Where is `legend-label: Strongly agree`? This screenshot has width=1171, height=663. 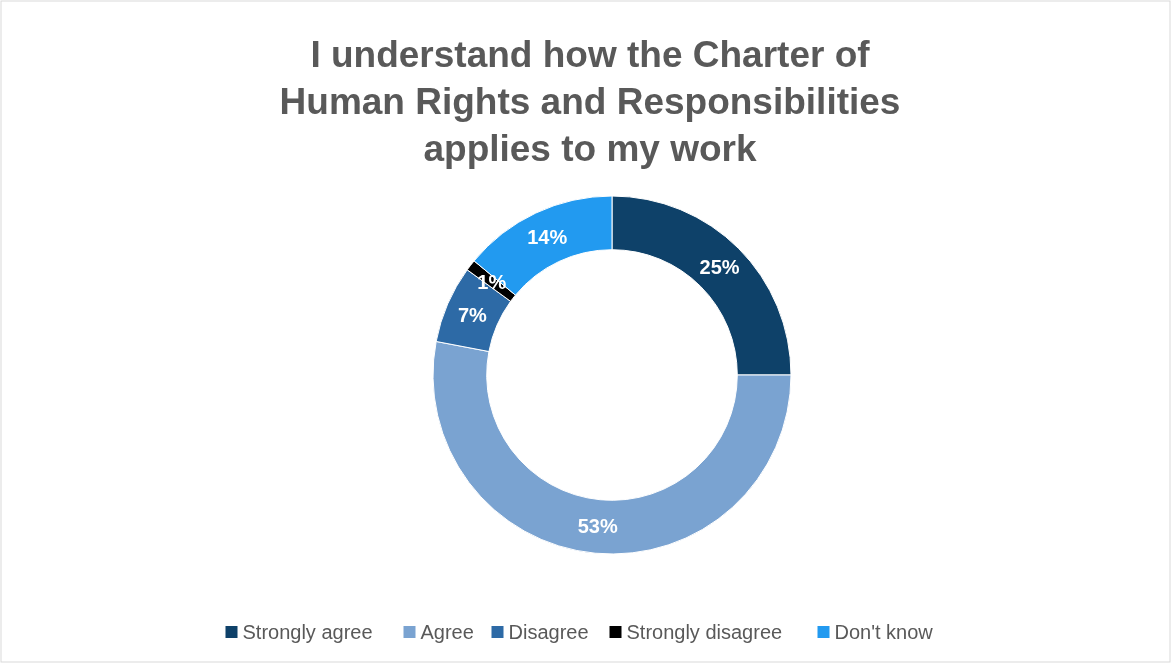 legend-label: Strongly agree is located at coordinates (307, 632).